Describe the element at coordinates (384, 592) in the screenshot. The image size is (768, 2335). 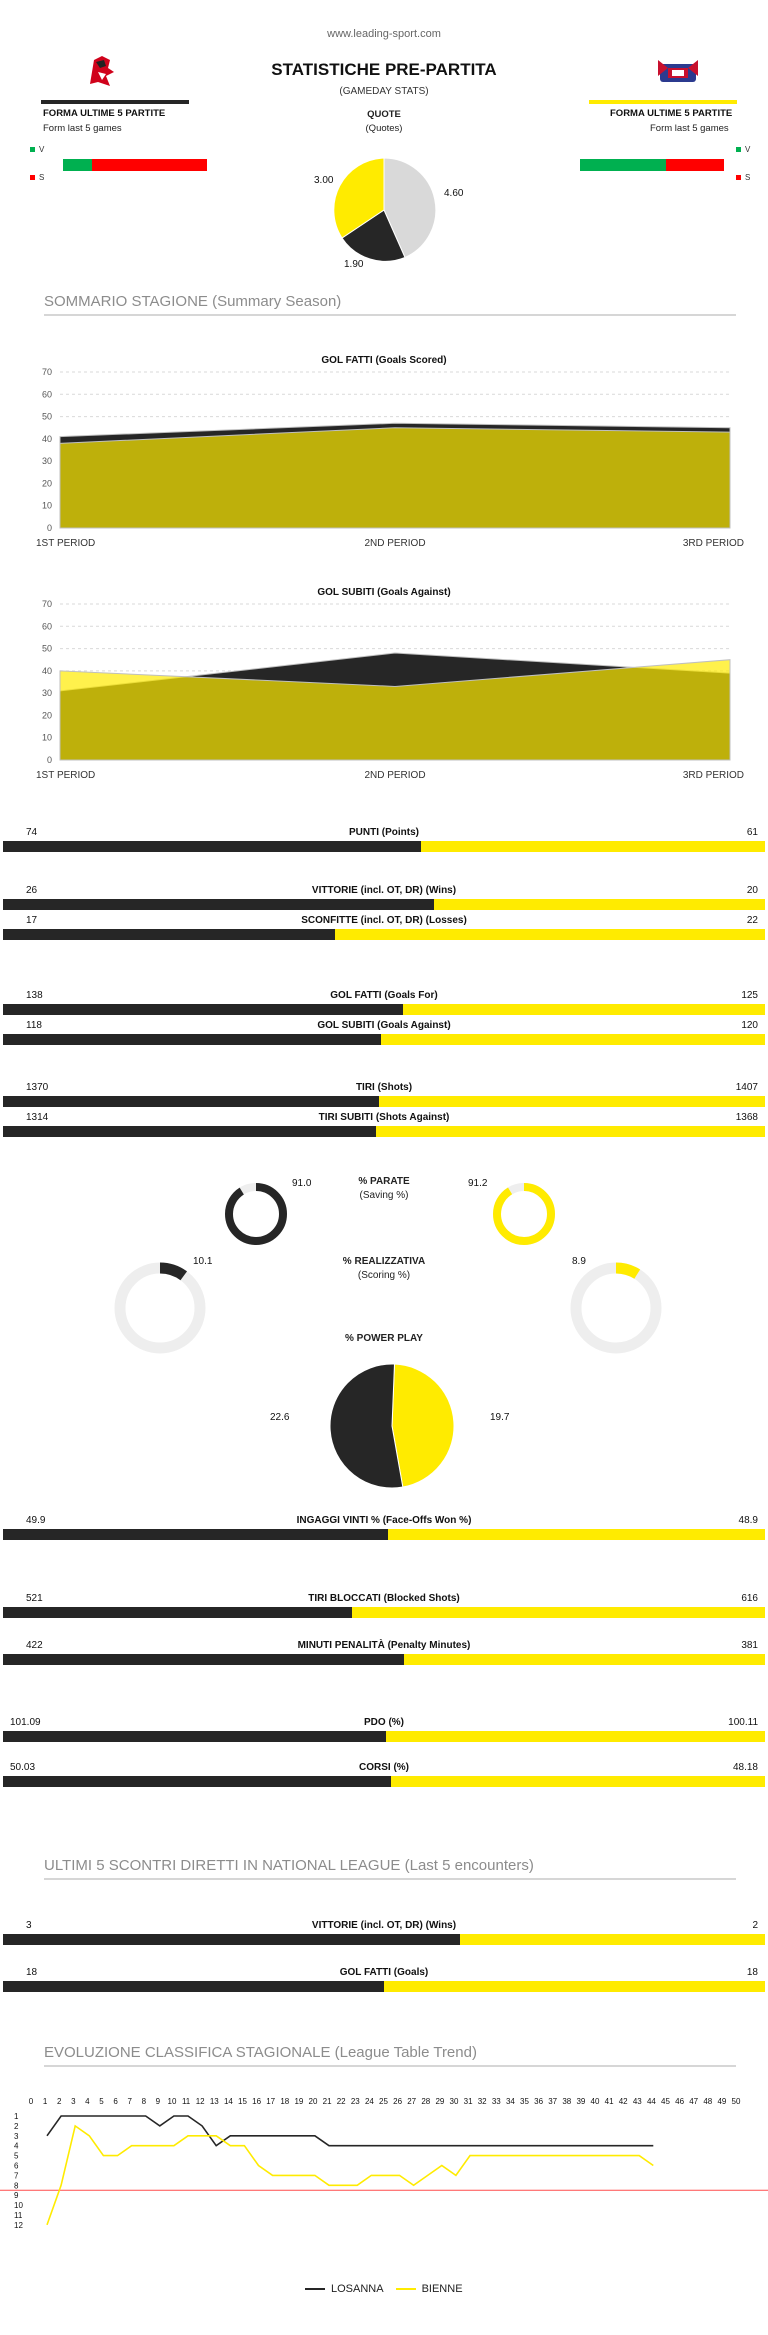
I see `chart-goals-against-title: GOL SUBITI (Goals Against)` at that location.